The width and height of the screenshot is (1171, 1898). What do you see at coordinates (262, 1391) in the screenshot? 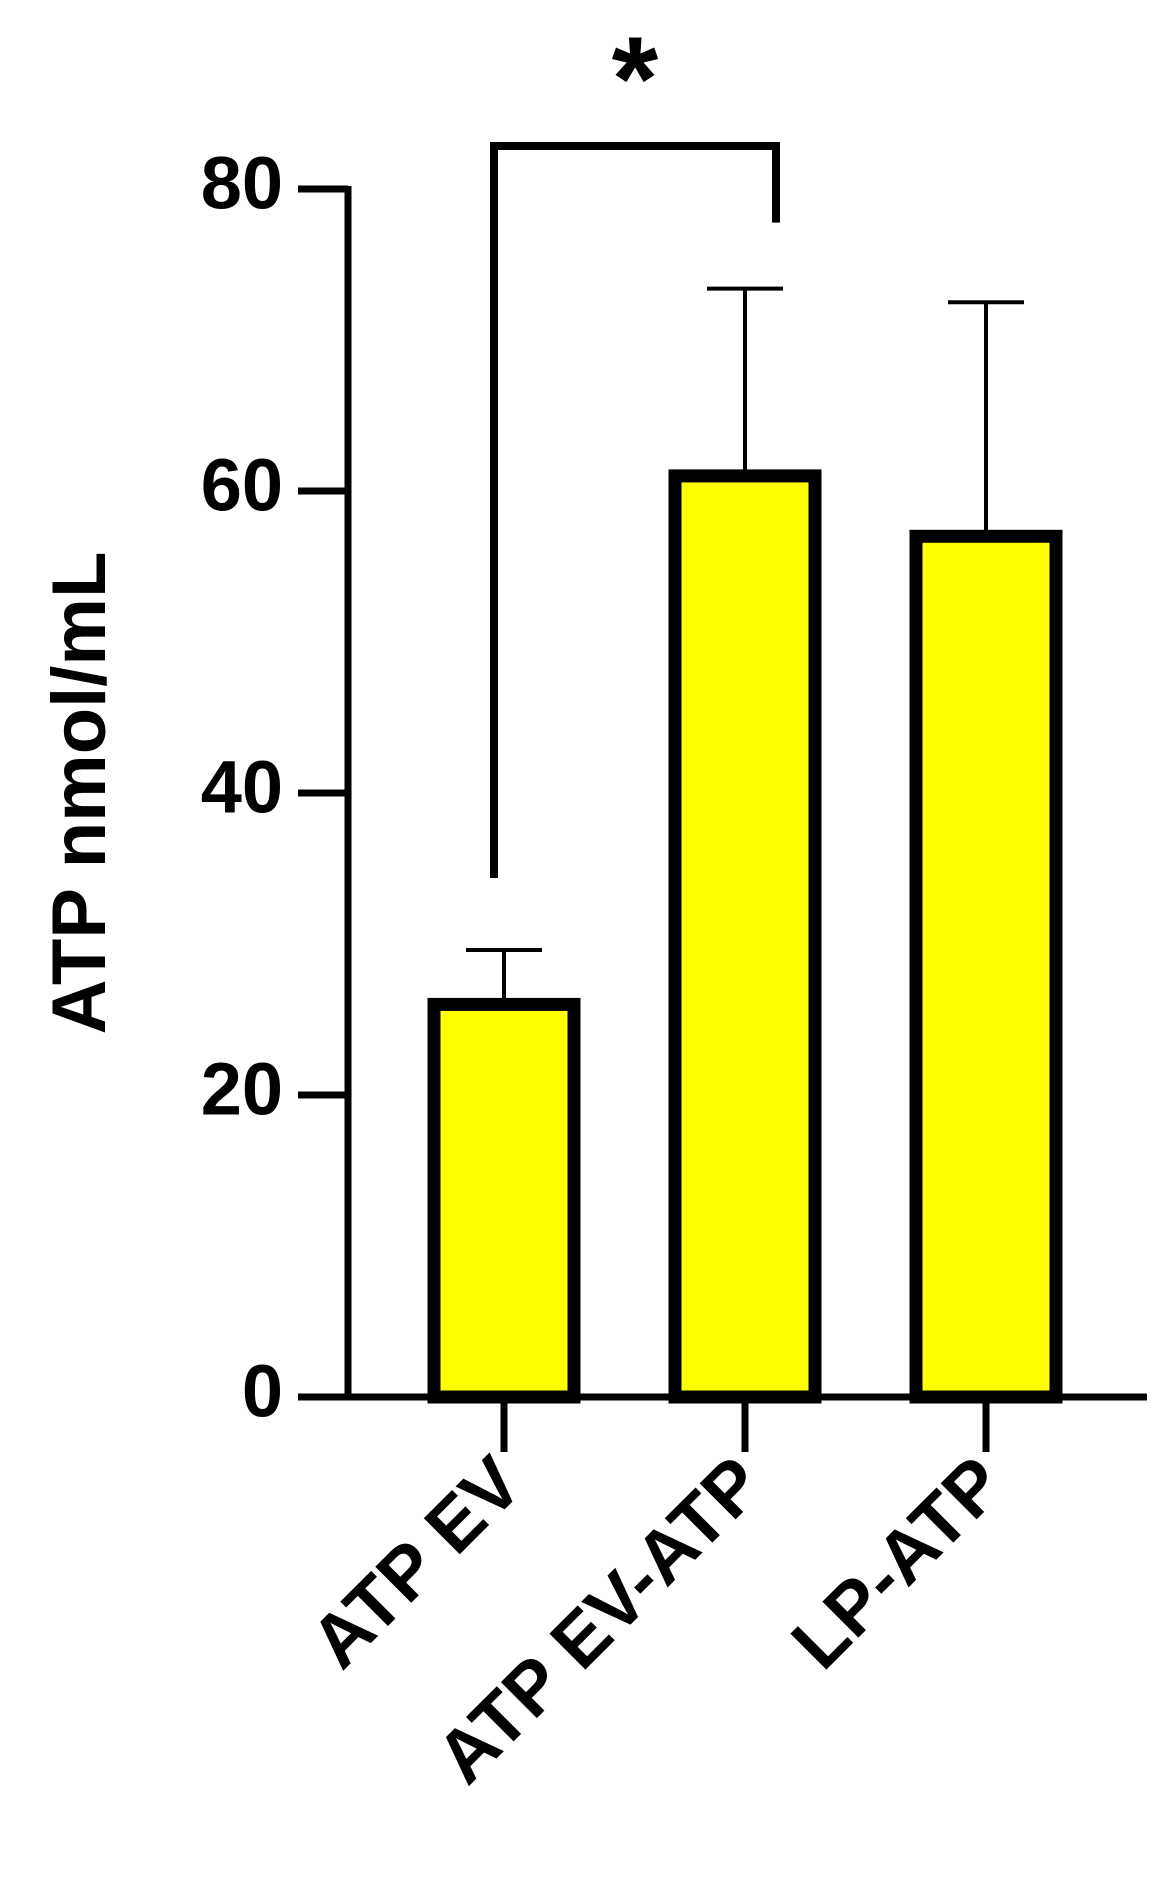
I see `y-tick-label: 0` at bounding box center [262, 1391].